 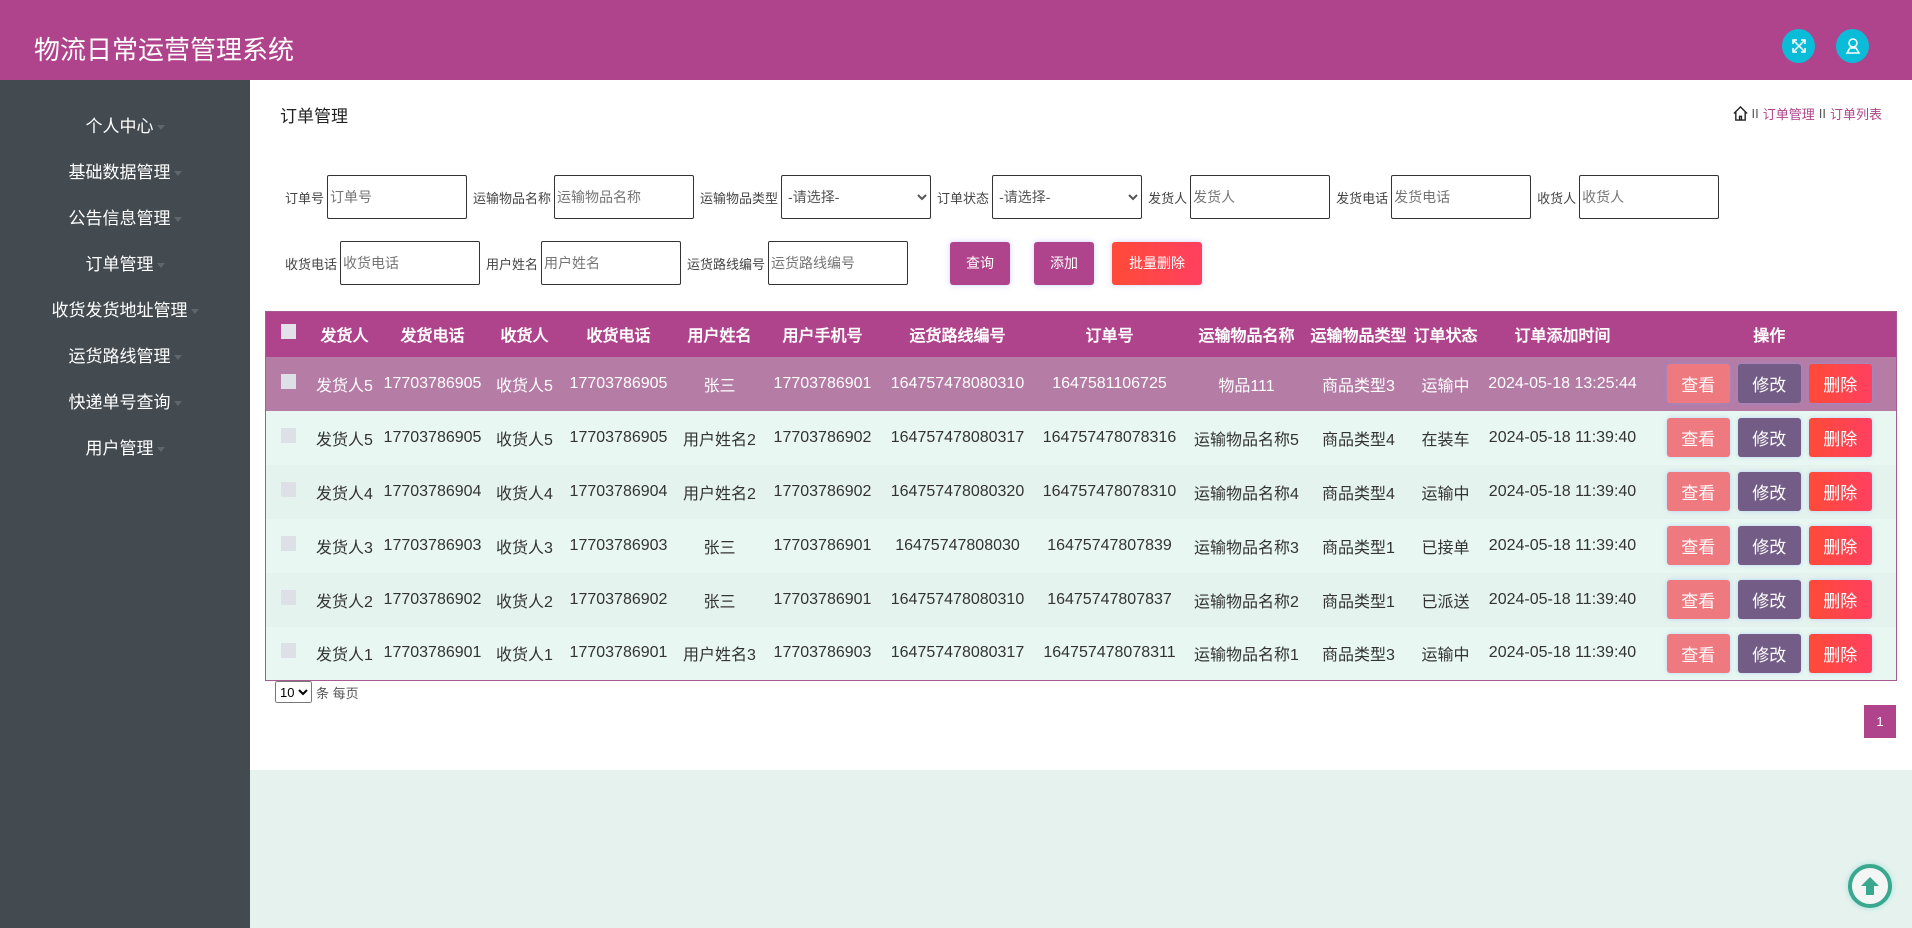 I want to click on table-cell: 运输物品名称5, so click(x=1246, y=437).